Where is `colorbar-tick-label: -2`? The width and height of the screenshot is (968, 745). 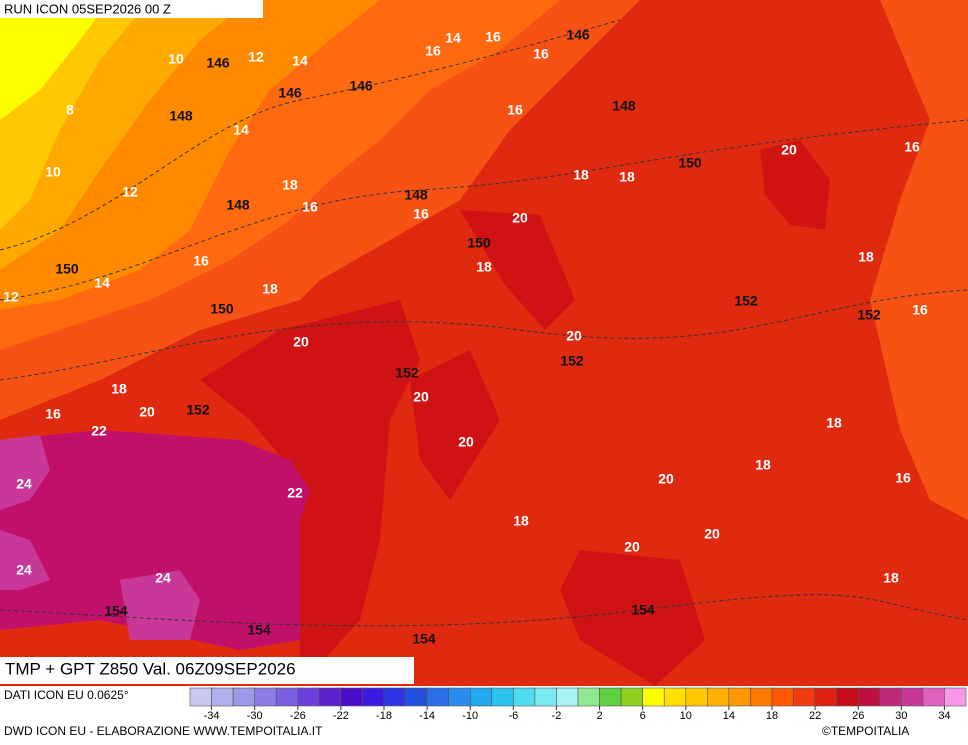 colorbar-tick-label: -2 is located at coordinates (557, 716).